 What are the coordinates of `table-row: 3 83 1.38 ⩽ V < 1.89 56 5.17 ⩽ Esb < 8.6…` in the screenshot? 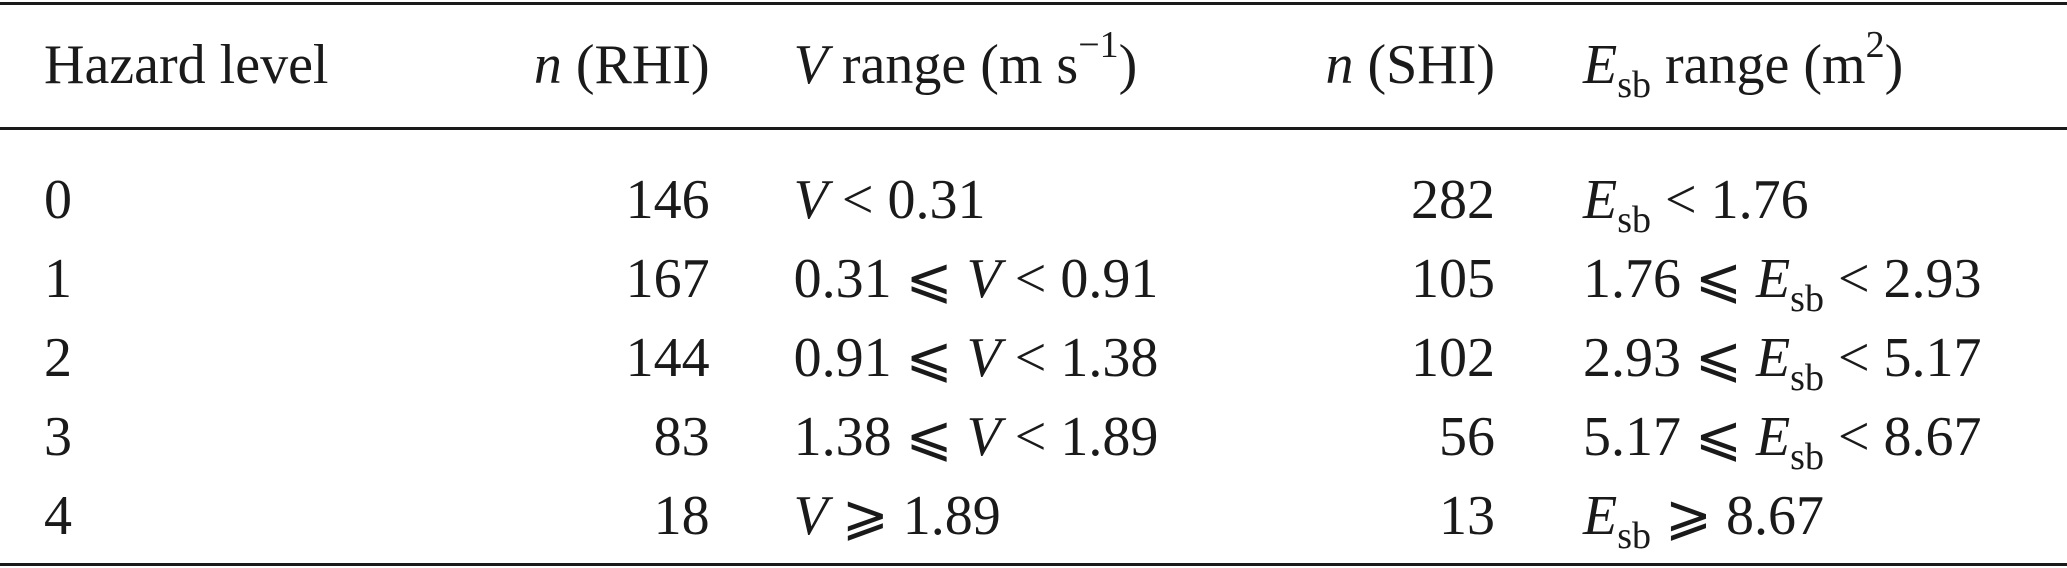 It's located at (1033, 436).